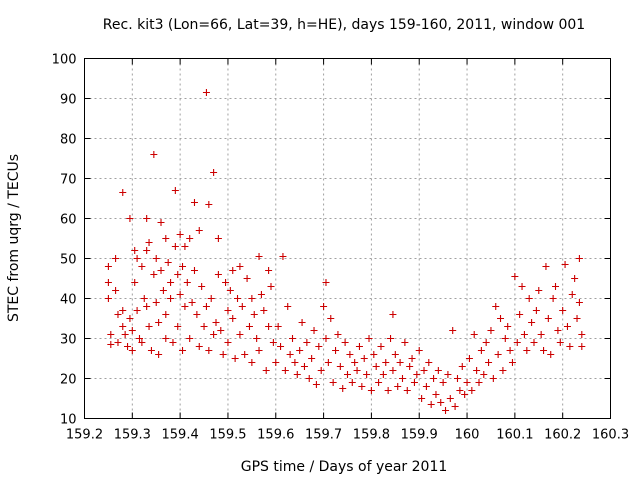 The width and height of the screenshot is (640, 480). What do you see at coordinates (68, 260) in the screenshot?
I see `y-tick-label: 50` at bounding box center [68, 260].